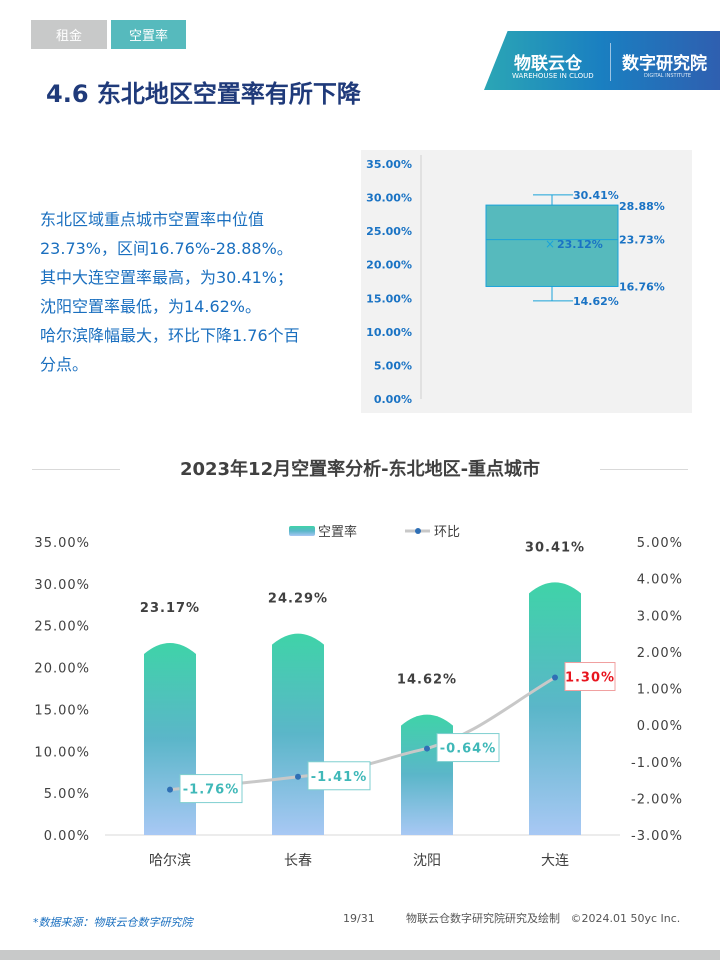 The image size is (720, 960). What do you see at coordinates (657, 836) in the screenshot?
I see `y2-tick-label: -3.00%` at bounding box center [657, 836].